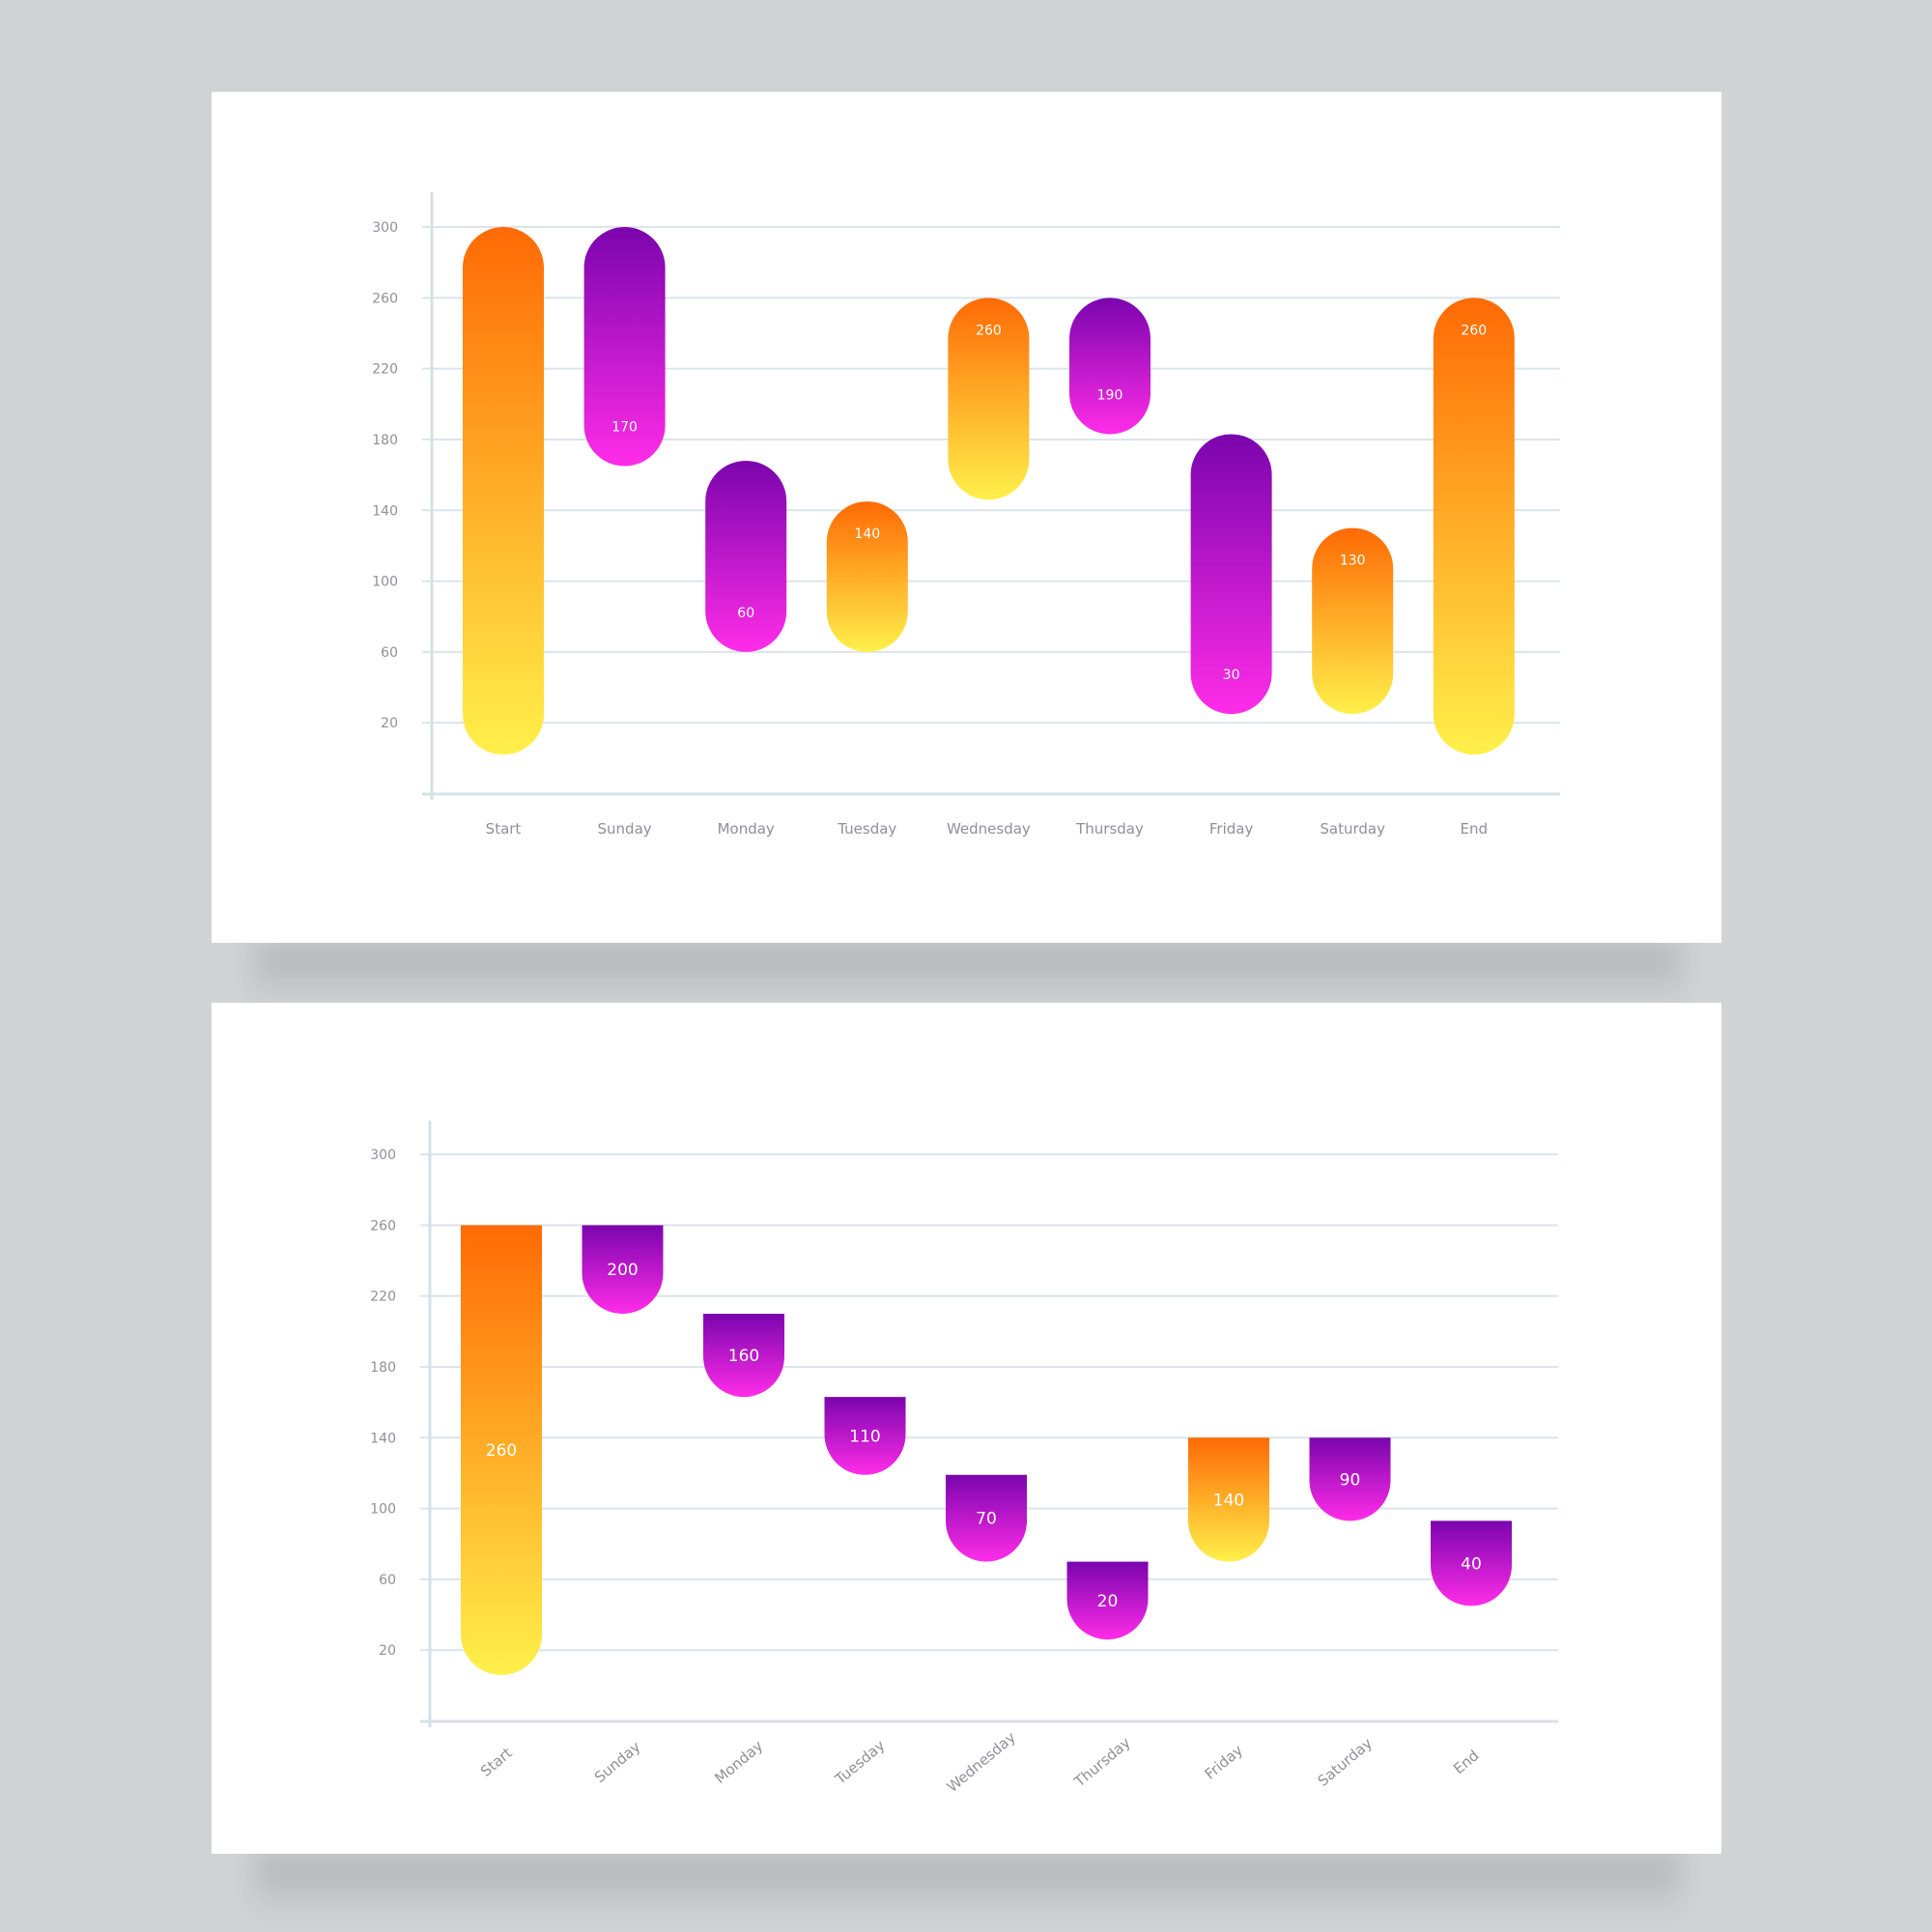 This screenshot has height=1932, width=1932. Describe the element at coordinates (968, 976) in the screenshot. I see `card-shadow-top` at that location.